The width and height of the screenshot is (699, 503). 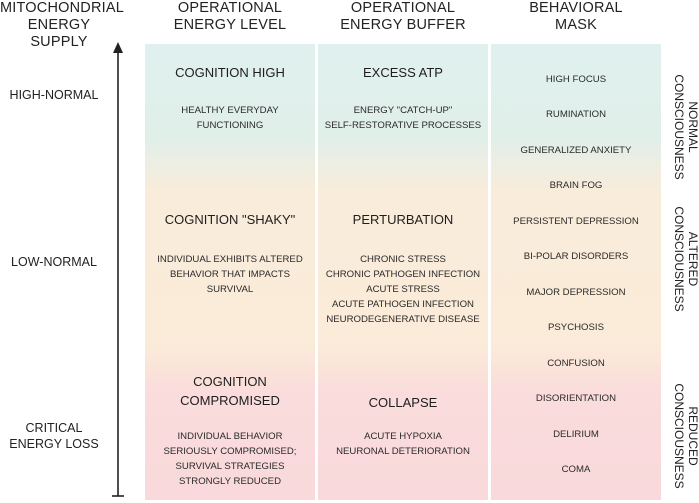 What do you see at coordinates (403, 402) in the screenshot?
I see `collapse-title: COLLAPSE` at bounding box center [403, 402].